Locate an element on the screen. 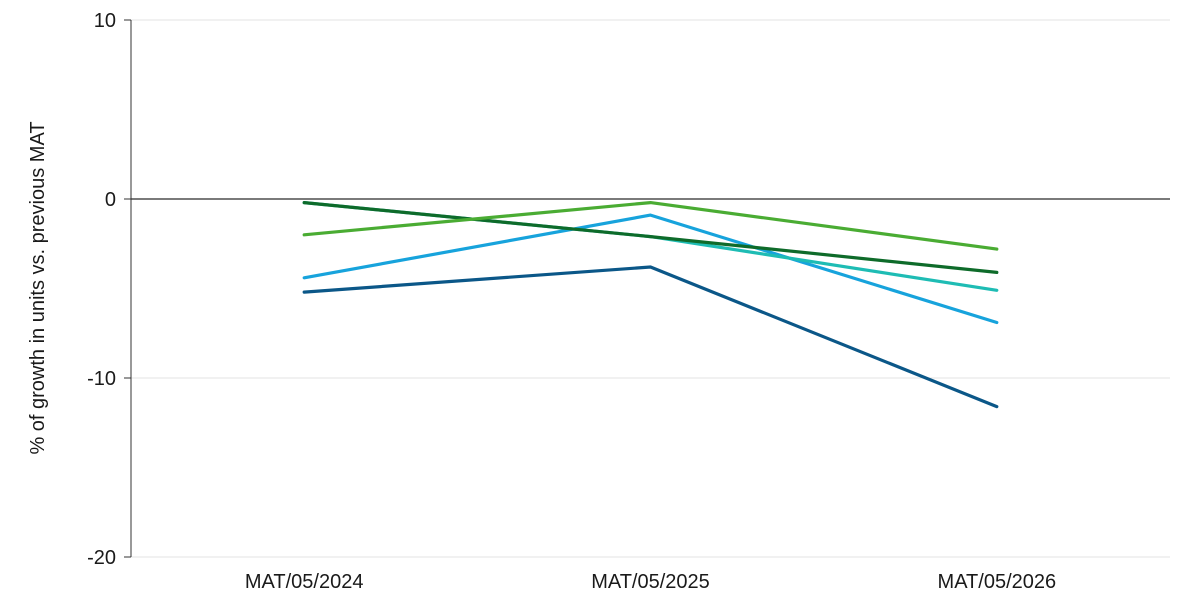 This screenshot has width=1180, height=596. y-tick-label: -20 is located at coordinates (101, 558).